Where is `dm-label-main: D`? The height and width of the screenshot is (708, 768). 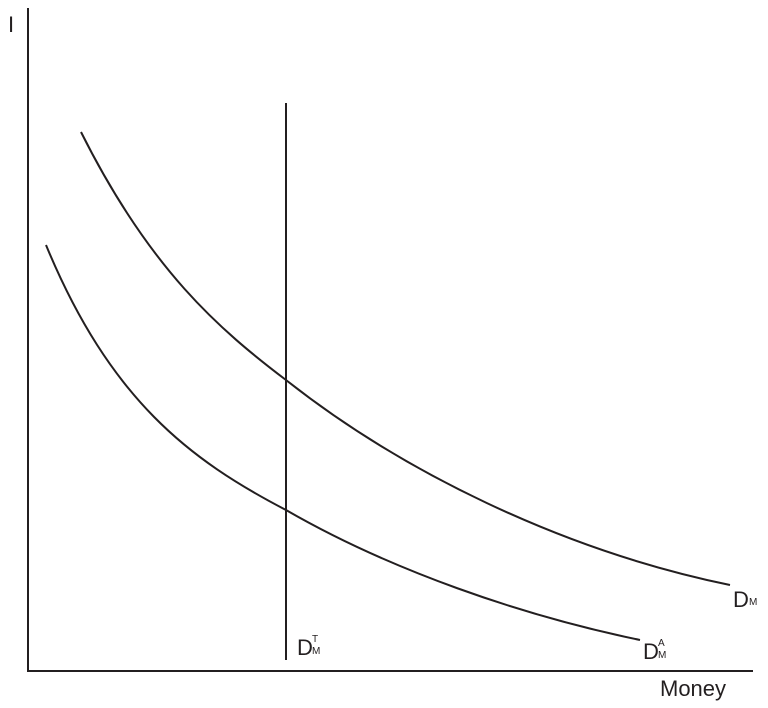 dm-label-main: D is located at coordinates (741, 599).